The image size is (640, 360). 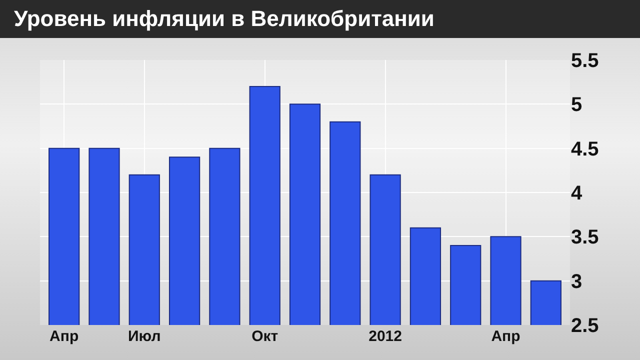 I want to click on y-tick-label: 4.5, so click(x=585, y=149).